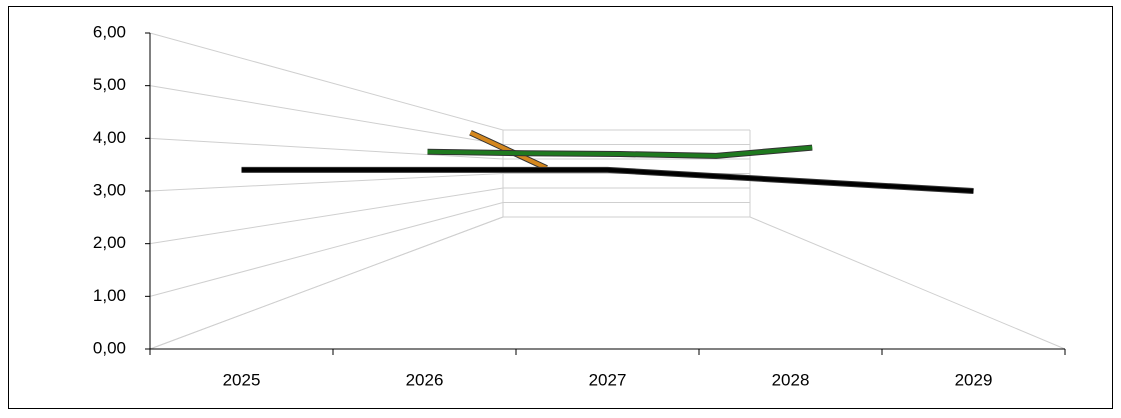 The height and width of the screenshot is (418, 1121). I want to click on x-tick-label: 2025, so click(242, 379).